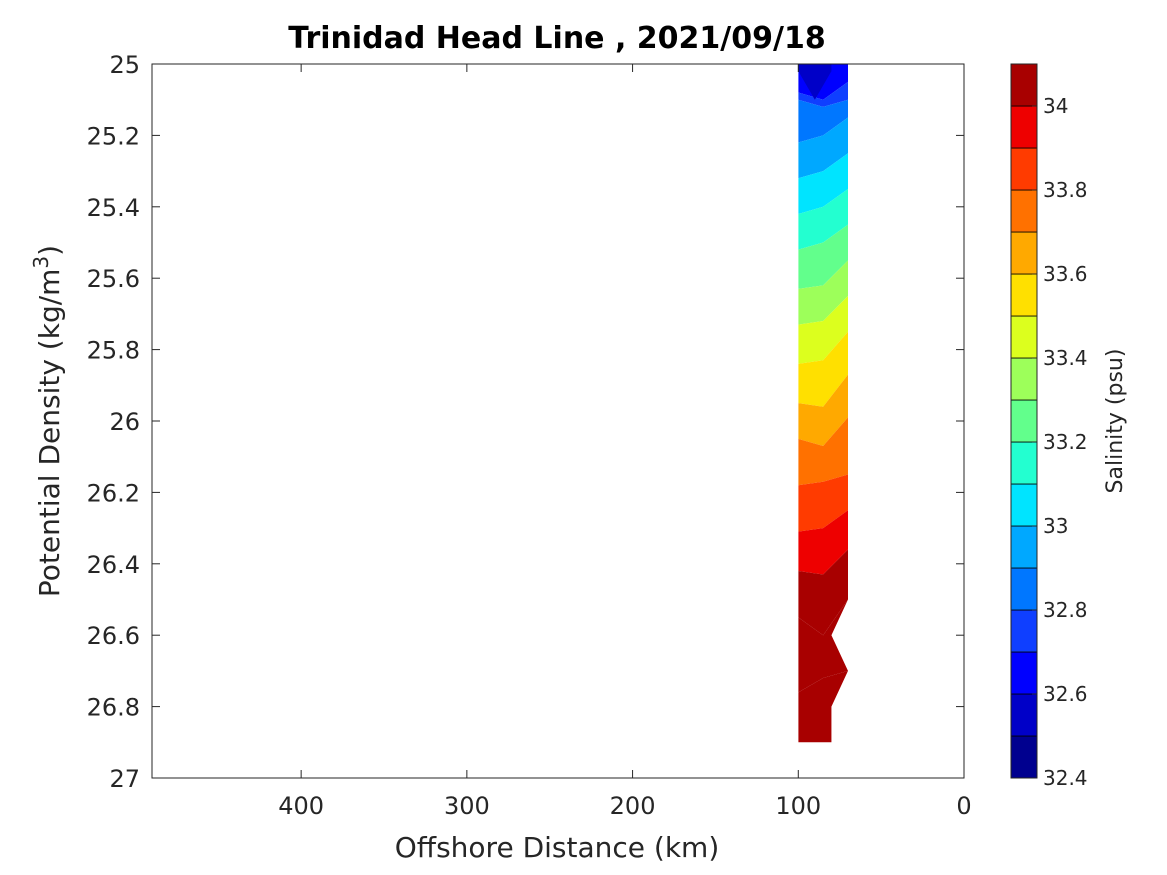 This screenshot has height=875, width=1167. I want to click on colorbar-tick-label: 32.6, so click(1065, 694).